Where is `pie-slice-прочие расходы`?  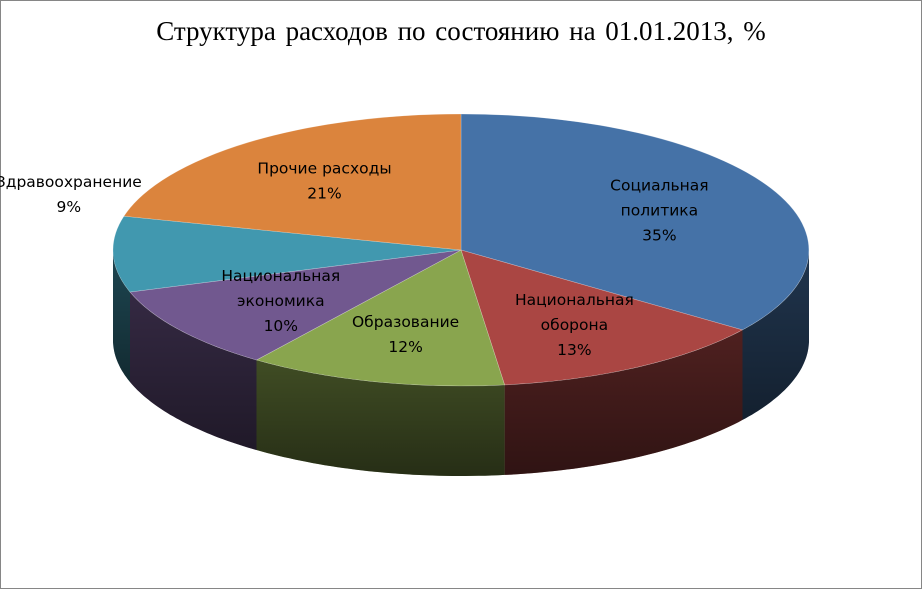 pie-slice-прочие расходы is located at coordinates (292, 182).